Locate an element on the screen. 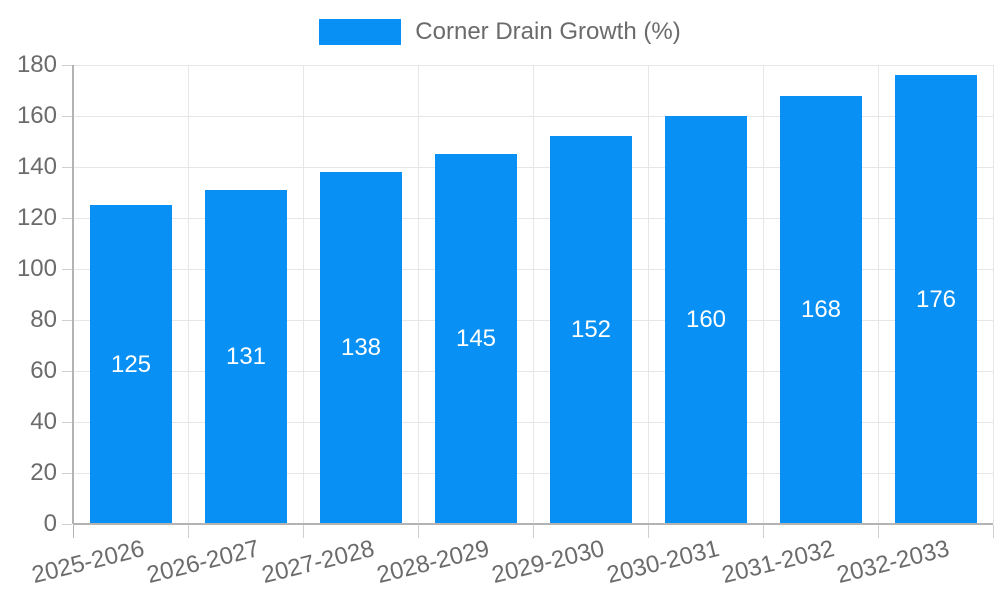 The width and height of the screenshot is (1000, 600). y-axis-line is located at coordinates (73, 294).